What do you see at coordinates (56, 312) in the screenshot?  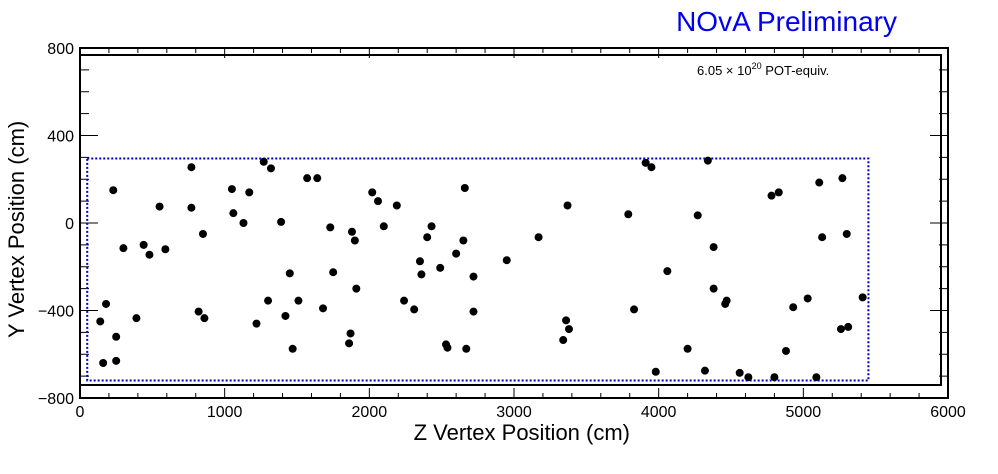 I see `y-tick-label: −400` at bounding box center [56, 312].